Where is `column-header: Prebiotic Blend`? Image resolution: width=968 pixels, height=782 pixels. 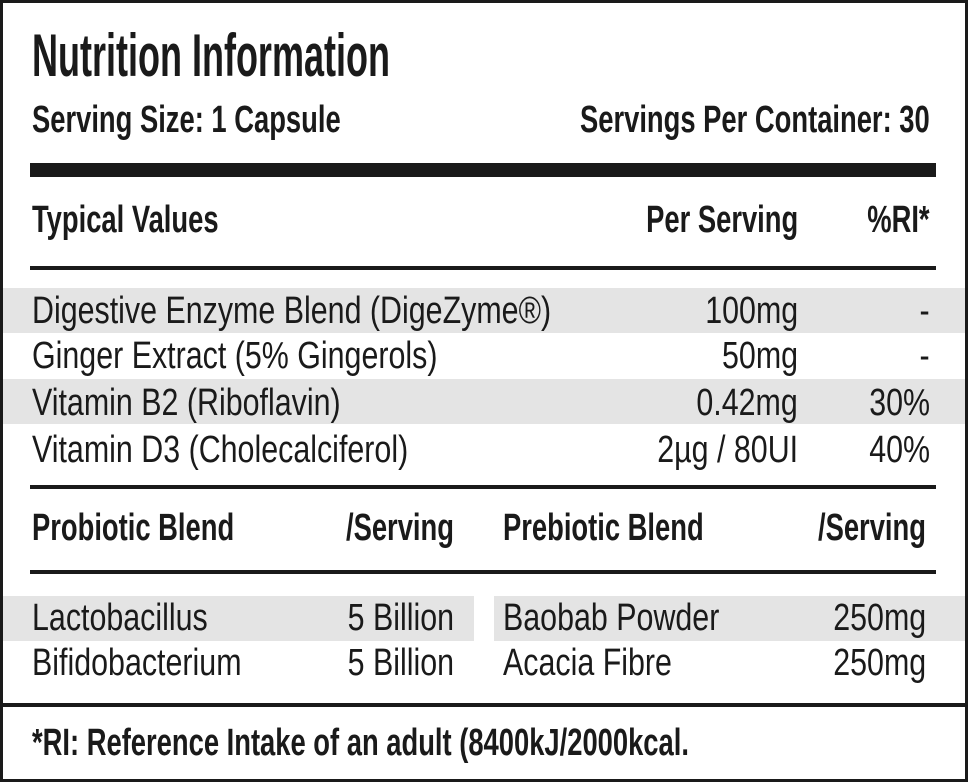 column-header: Prebiotic Blend is located at coordinates (603, 528).